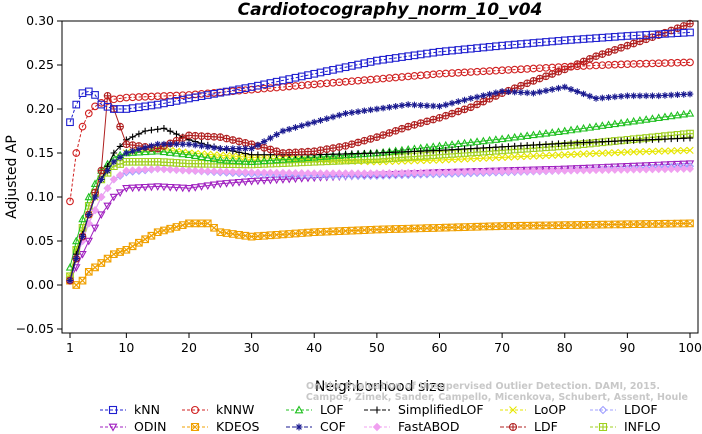 The image size is (702, 434). I want to click on legend-marker-odin, so click(113, 427).